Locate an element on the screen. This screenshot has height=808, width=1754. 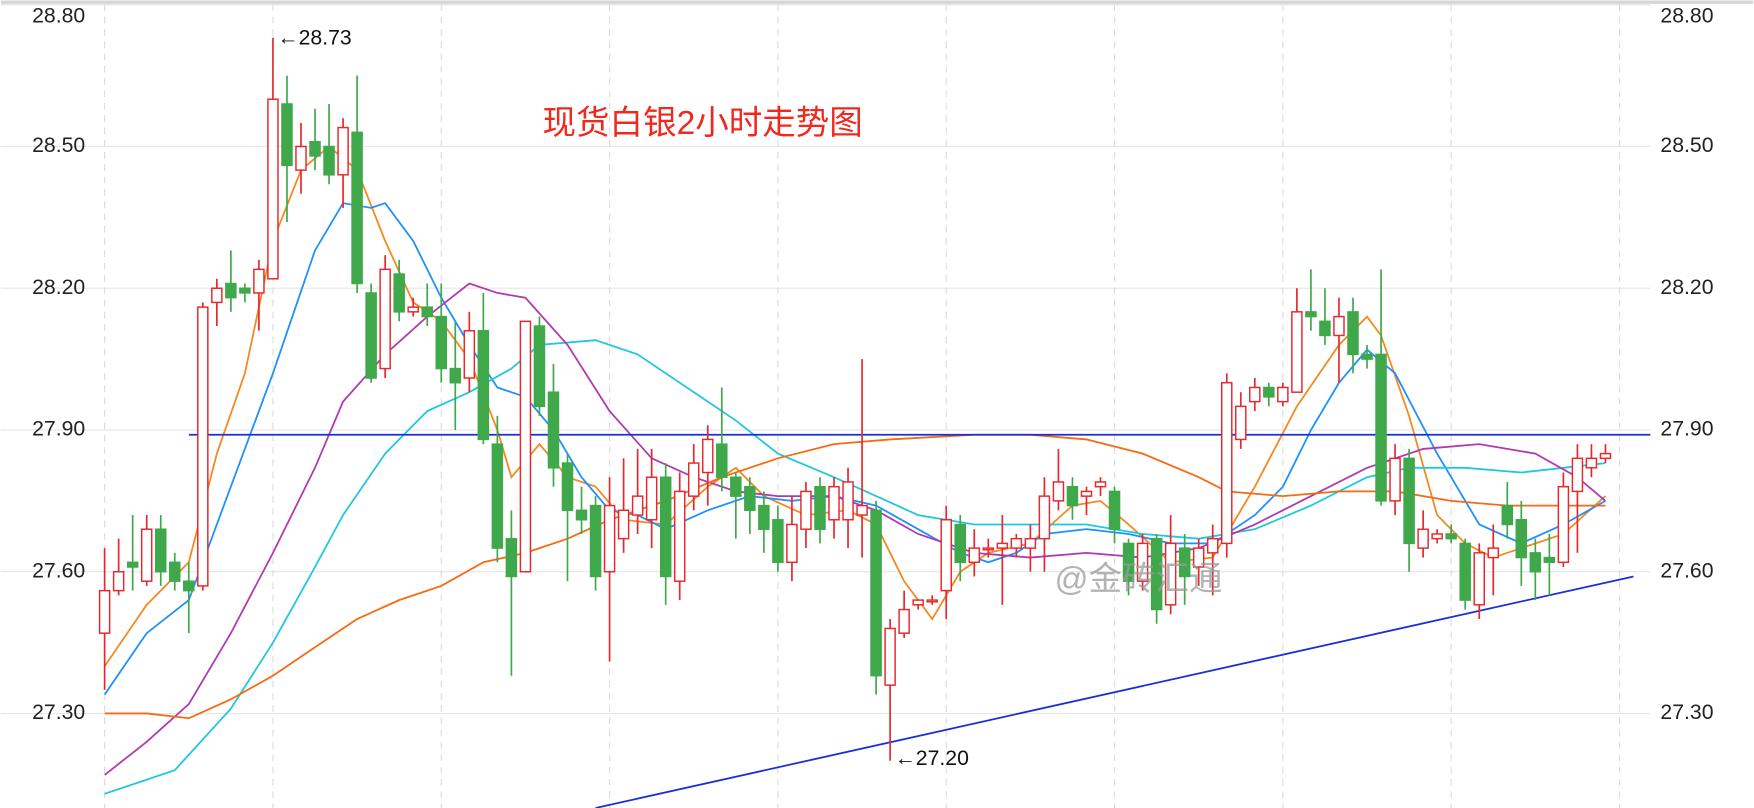
watermark: @金砖汇通 is located at coordinates (1138, 579).